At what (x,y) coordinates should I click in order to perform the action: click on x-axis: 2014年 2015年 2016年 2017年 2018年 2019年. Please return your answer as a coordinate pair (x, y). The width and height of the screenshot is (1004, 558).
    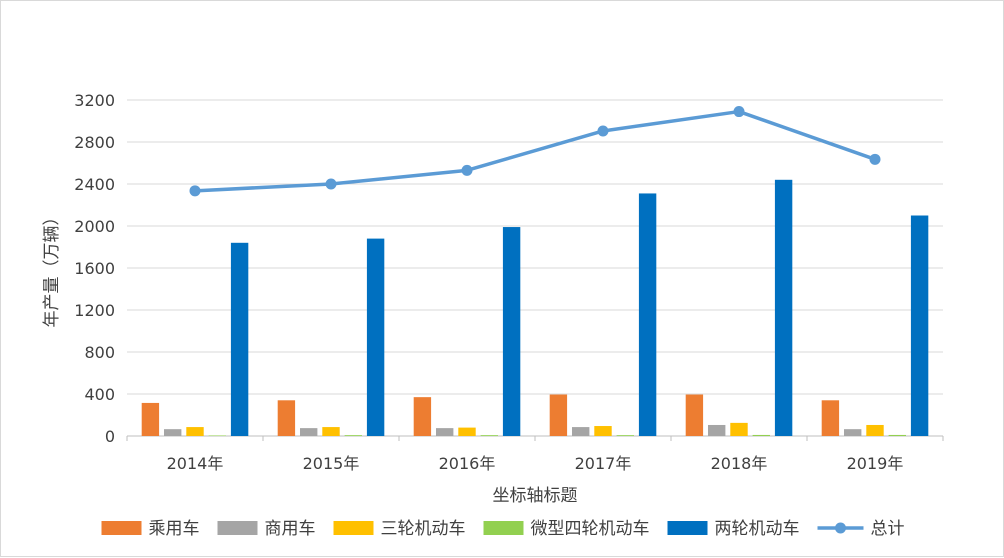
    Looking at the image, I should click on (535, 454).